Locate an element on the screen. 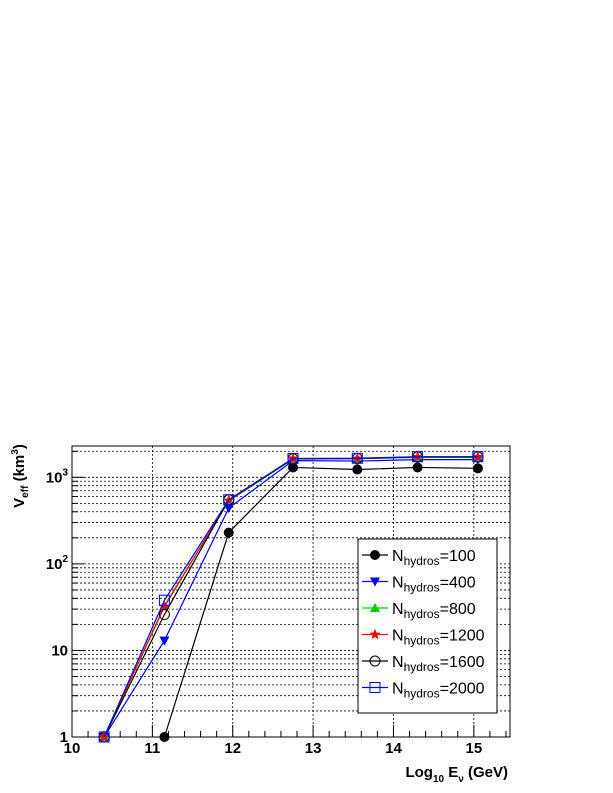 Image resolution: width=613 pixels, height=793 pixels. legend-entry: Nhydros=400 is located at coordinates (419, 585).